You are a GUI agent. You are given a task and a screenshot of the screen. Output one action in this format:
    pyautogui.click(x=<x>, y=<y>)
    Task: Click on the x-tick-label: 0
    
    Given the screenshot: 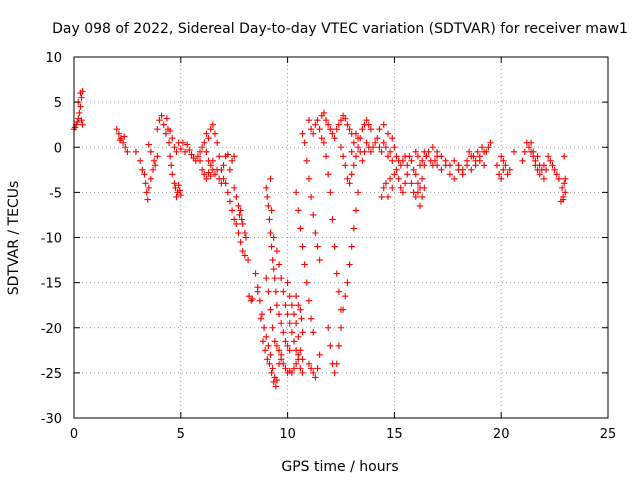 What is the action you would take?
    pyautogui.click(x=74, y=434)
    